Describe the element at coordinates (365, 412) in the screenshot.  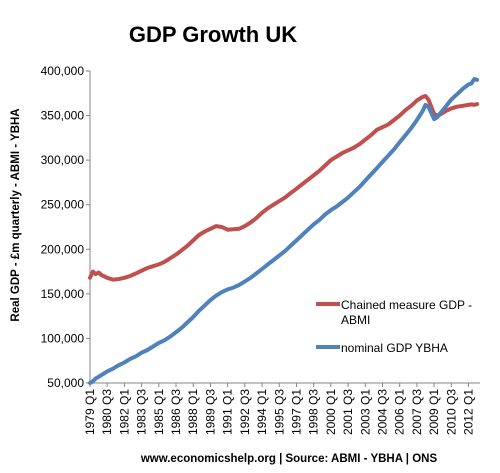
I see `x-tick-label: 2003 Q1` at that location.